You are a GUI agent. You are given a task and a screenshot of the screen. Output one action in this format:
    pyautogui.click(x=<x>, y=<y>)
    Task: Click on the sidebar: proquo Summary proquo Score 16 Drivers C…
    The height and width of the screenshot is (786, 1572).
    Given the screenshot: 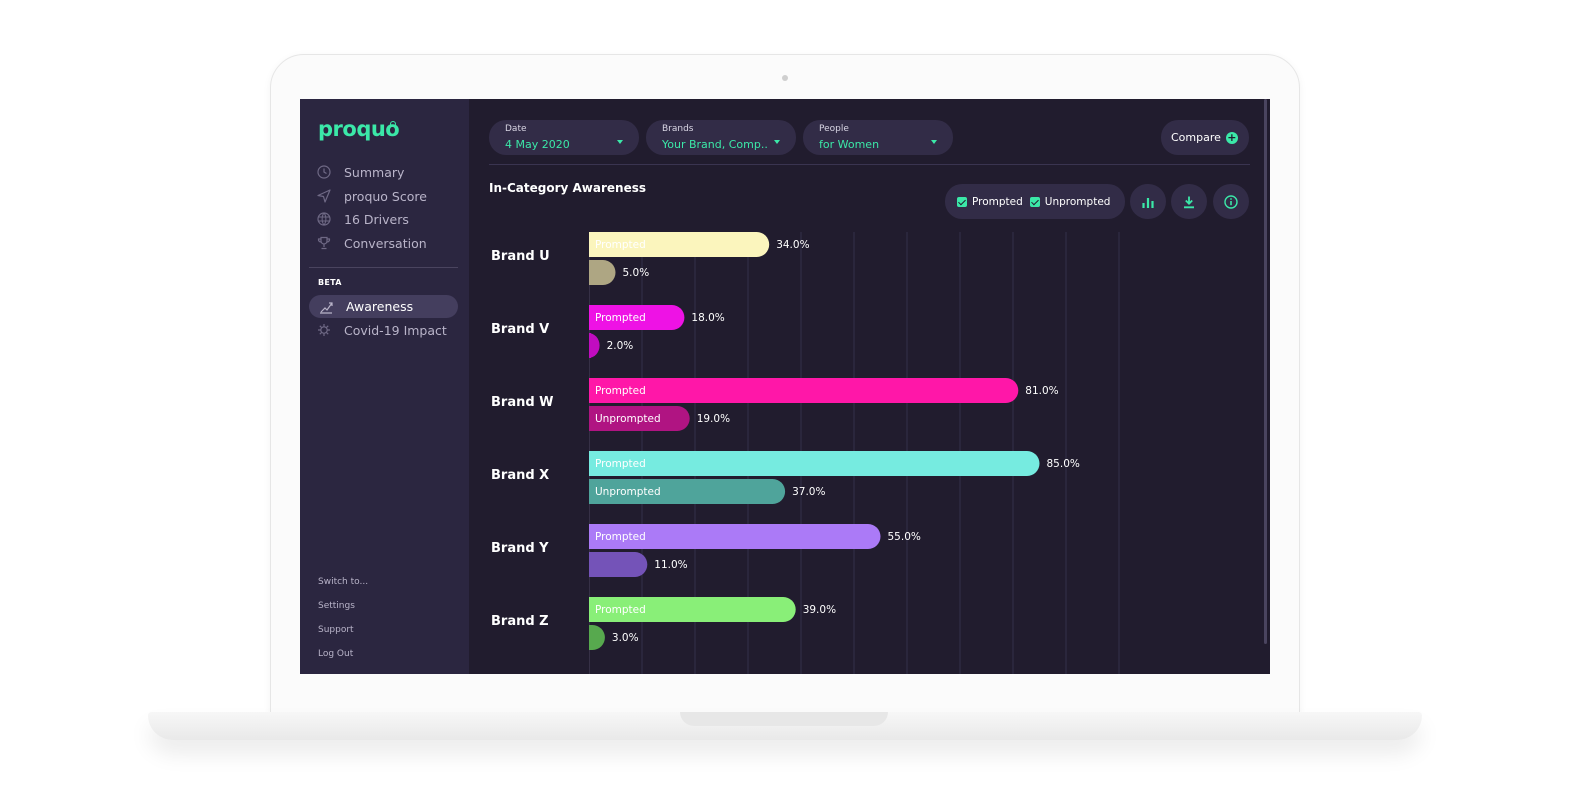 What is the action you would take?
    pyautogui.click(x=384, y=386)
    